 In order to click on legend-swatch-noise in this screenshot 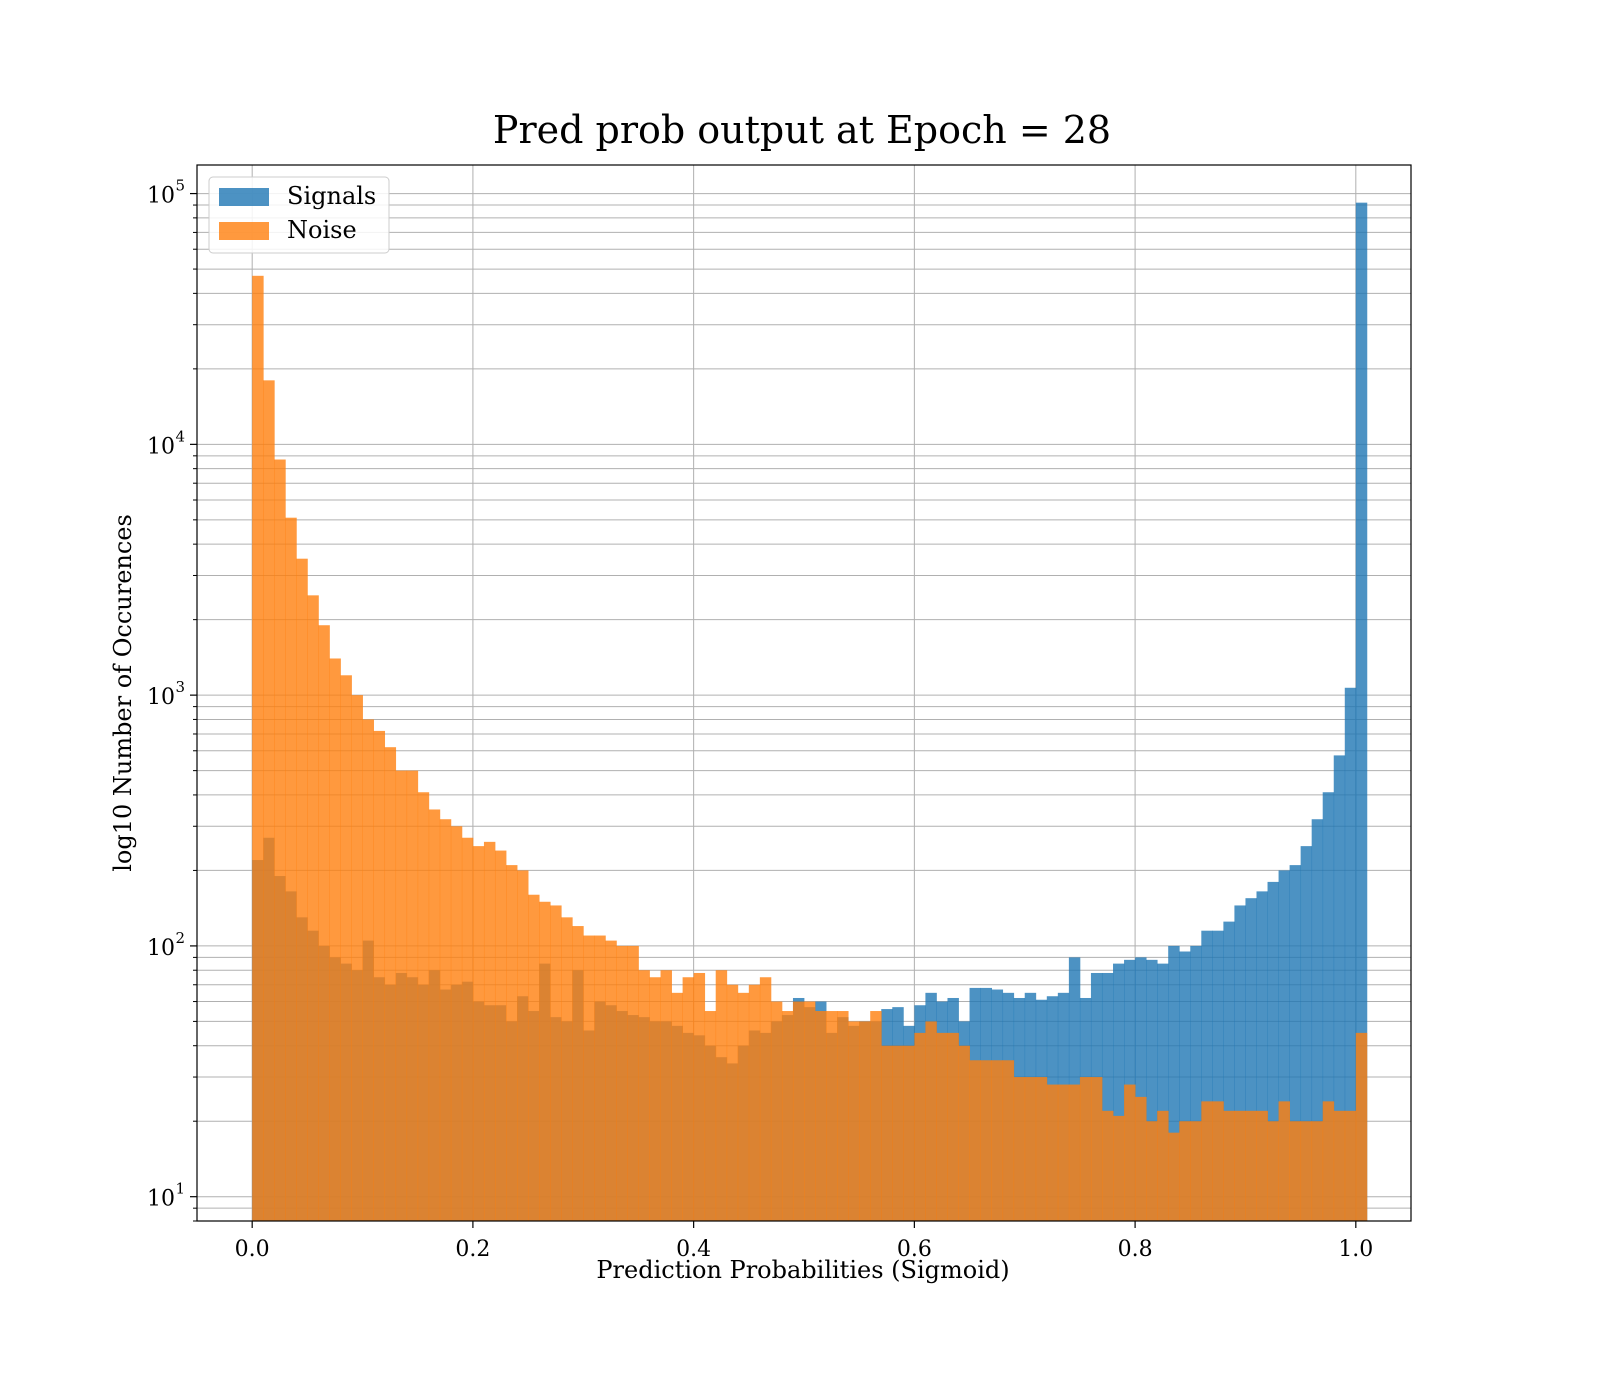, I will do `click(244, 231)`.